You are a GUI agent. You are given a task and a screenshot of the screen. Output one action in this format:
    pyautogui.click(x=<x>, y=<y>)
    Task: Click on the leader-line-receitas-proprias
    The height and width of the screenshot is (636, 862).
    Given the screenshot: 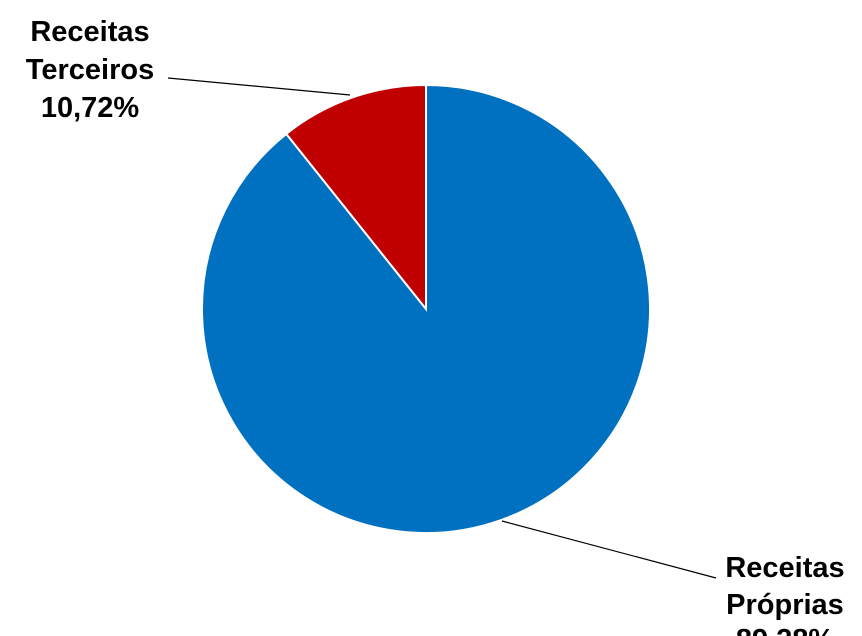 What is the action you would take?
    pyautogui.click(x=609, y=549)
    